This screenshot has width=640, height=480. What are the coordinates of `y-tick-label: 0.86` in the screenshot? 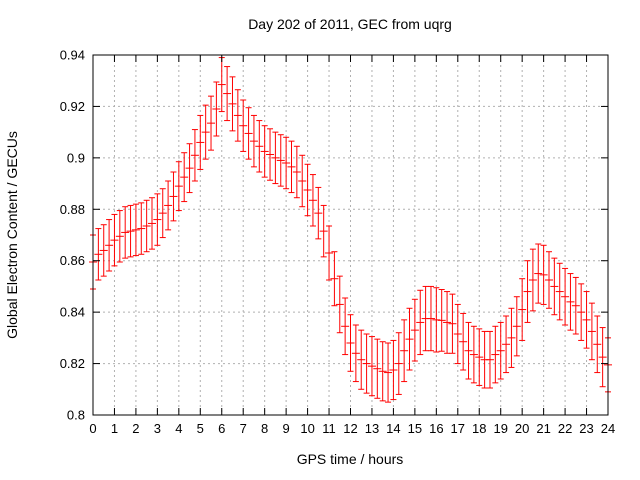 It's located at (72, 260).